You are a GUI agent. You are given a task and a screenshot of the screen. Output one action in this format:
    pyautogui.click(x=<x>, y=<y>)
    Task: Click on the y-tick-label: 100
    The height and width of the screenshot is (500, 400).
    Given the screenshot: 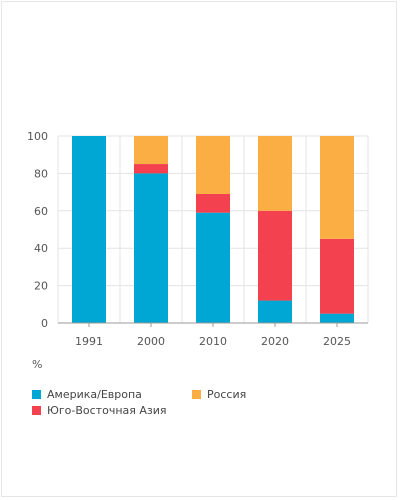 What is the action you would take?
    pyautogui.click(x=37, y=136)
    